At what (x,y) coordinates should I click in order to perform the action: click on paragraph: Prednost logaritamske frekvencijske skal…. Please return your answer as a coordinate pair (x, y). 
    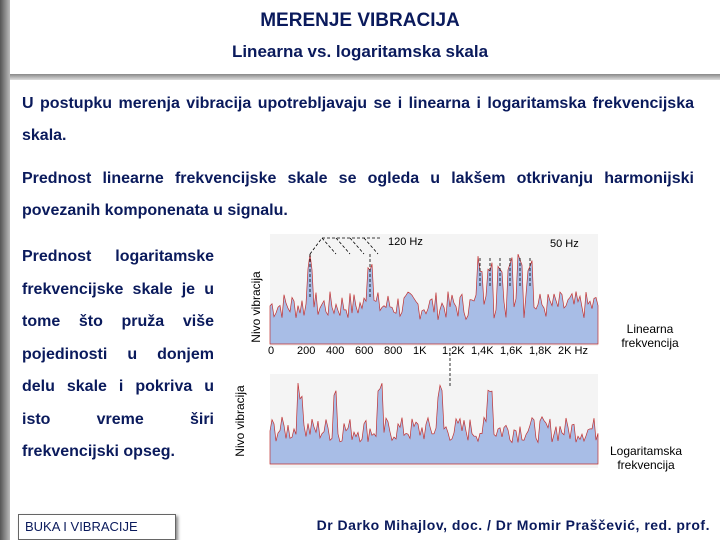
    Looking at the image, I should click on (118, 354).